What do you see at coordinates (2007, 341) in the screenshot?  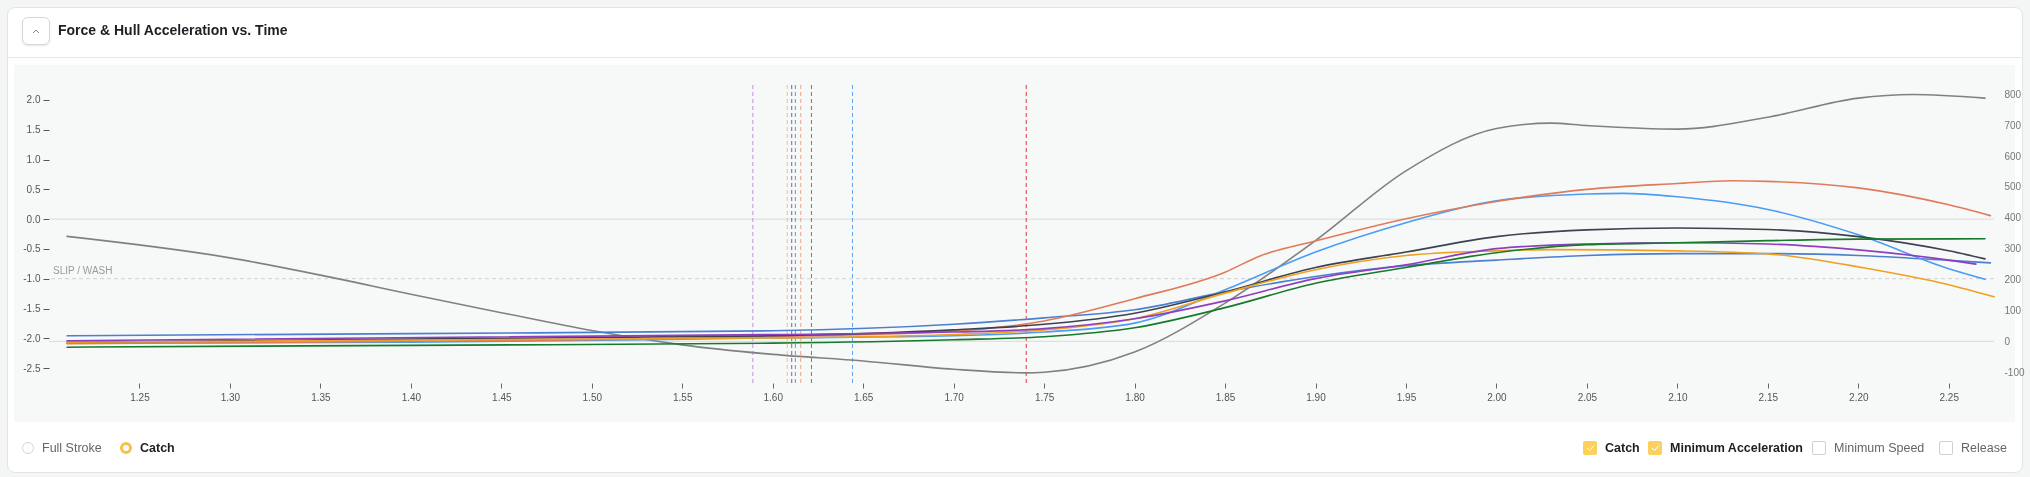 I see `y2-tick-label: 0` at bounding box center [2007, 341].